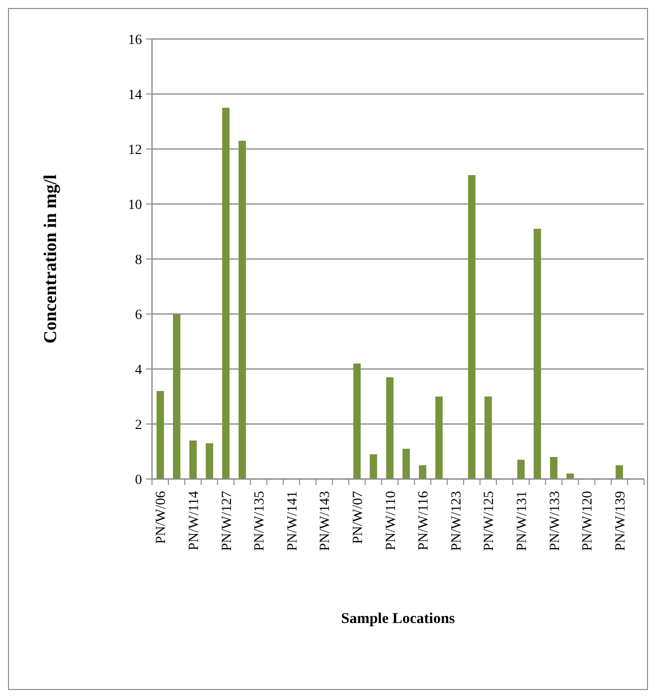 This screenshot has height=698, width=655. What do you see at coordinates (138, 260) in the screenshot?
I see `y-tick-label: 8` at bounding box center [138, 260].